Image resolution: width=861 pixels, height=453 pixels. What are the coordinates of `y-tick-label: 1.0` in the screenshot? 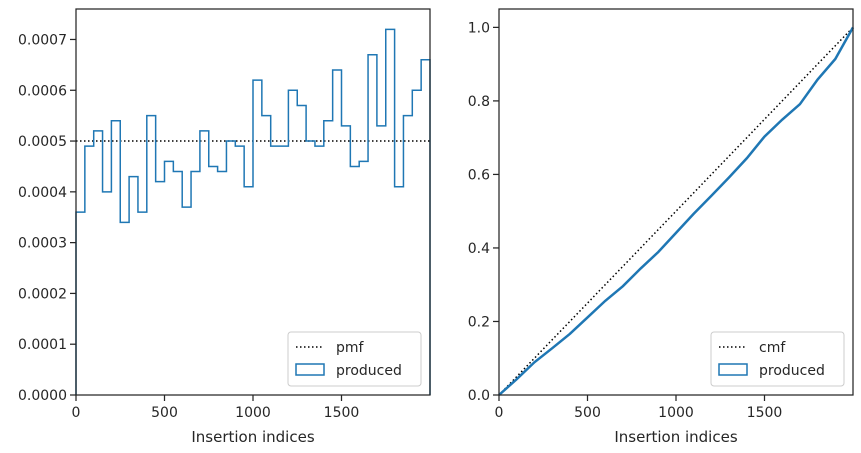 It's located at (479, 28).